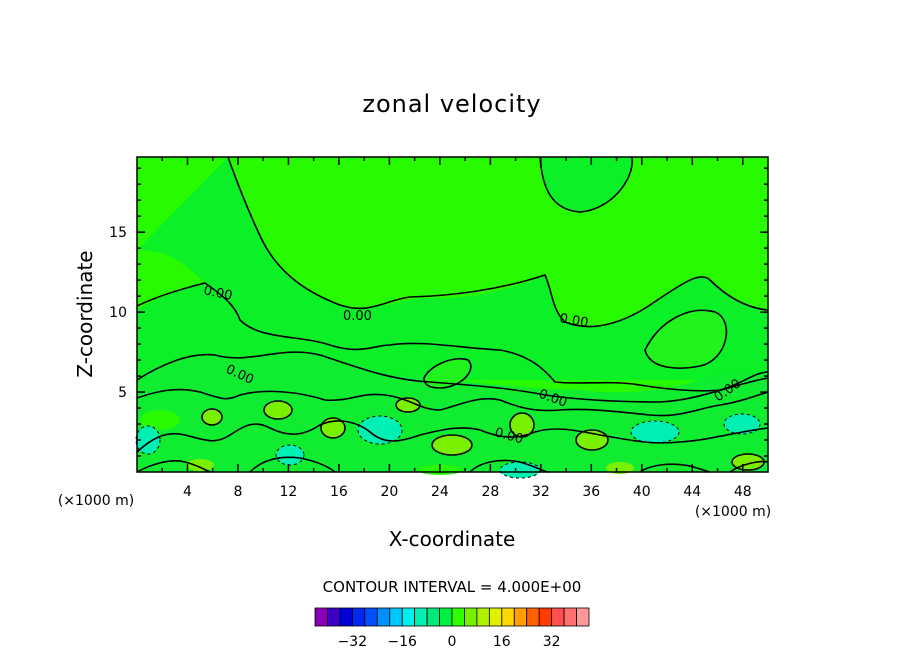 This screenshot has height=654, width=904. What do you see at coordinates (451, 104) in the screenshot?
I see `chart-title: zonal velocity` at bounding box center [451, 104].